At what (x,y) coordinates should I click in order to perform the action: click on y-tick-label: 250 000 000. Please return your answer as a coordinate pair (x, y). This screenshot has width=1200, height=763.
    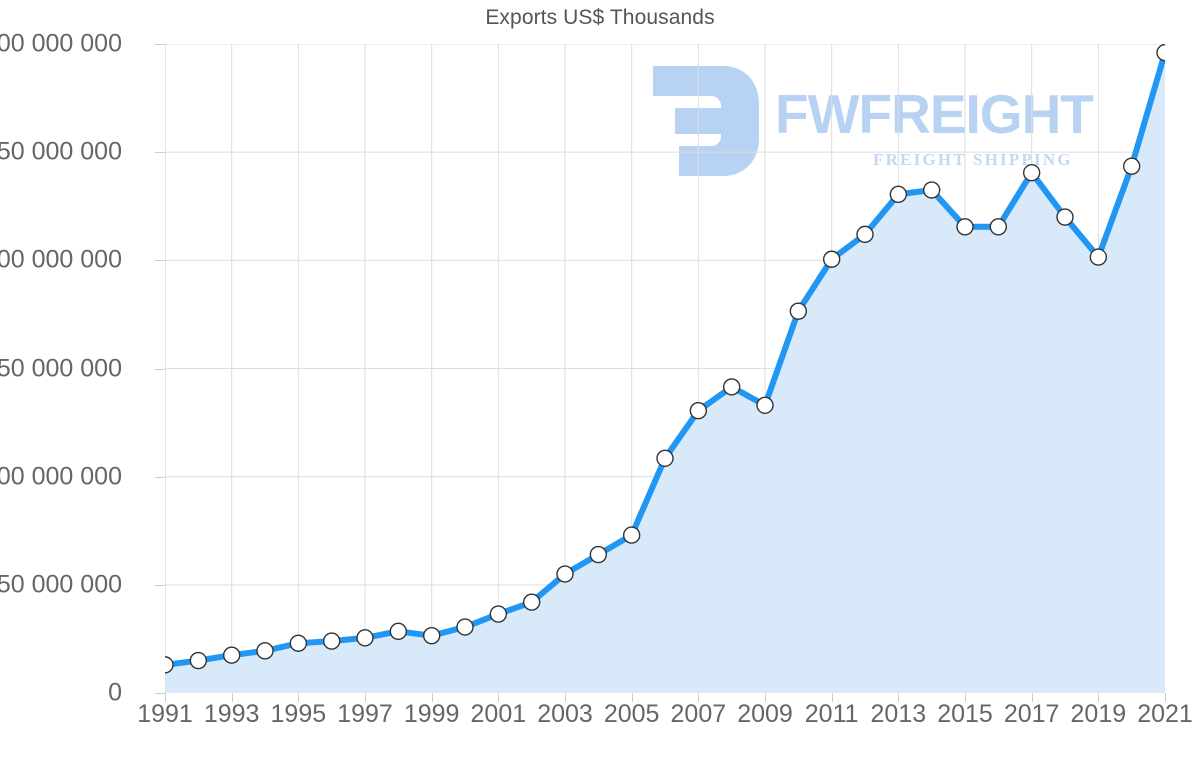
    Looking at the image, I should click on (61, 151).